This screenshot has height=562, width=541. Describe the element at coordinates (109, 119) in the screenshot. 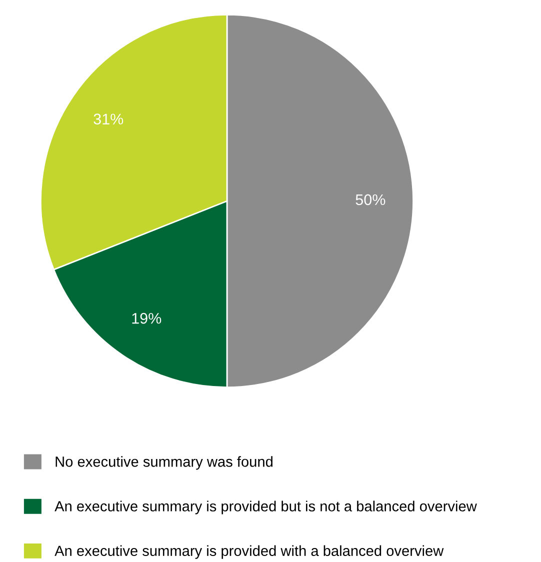

I see `data-label: 31%` at that location.